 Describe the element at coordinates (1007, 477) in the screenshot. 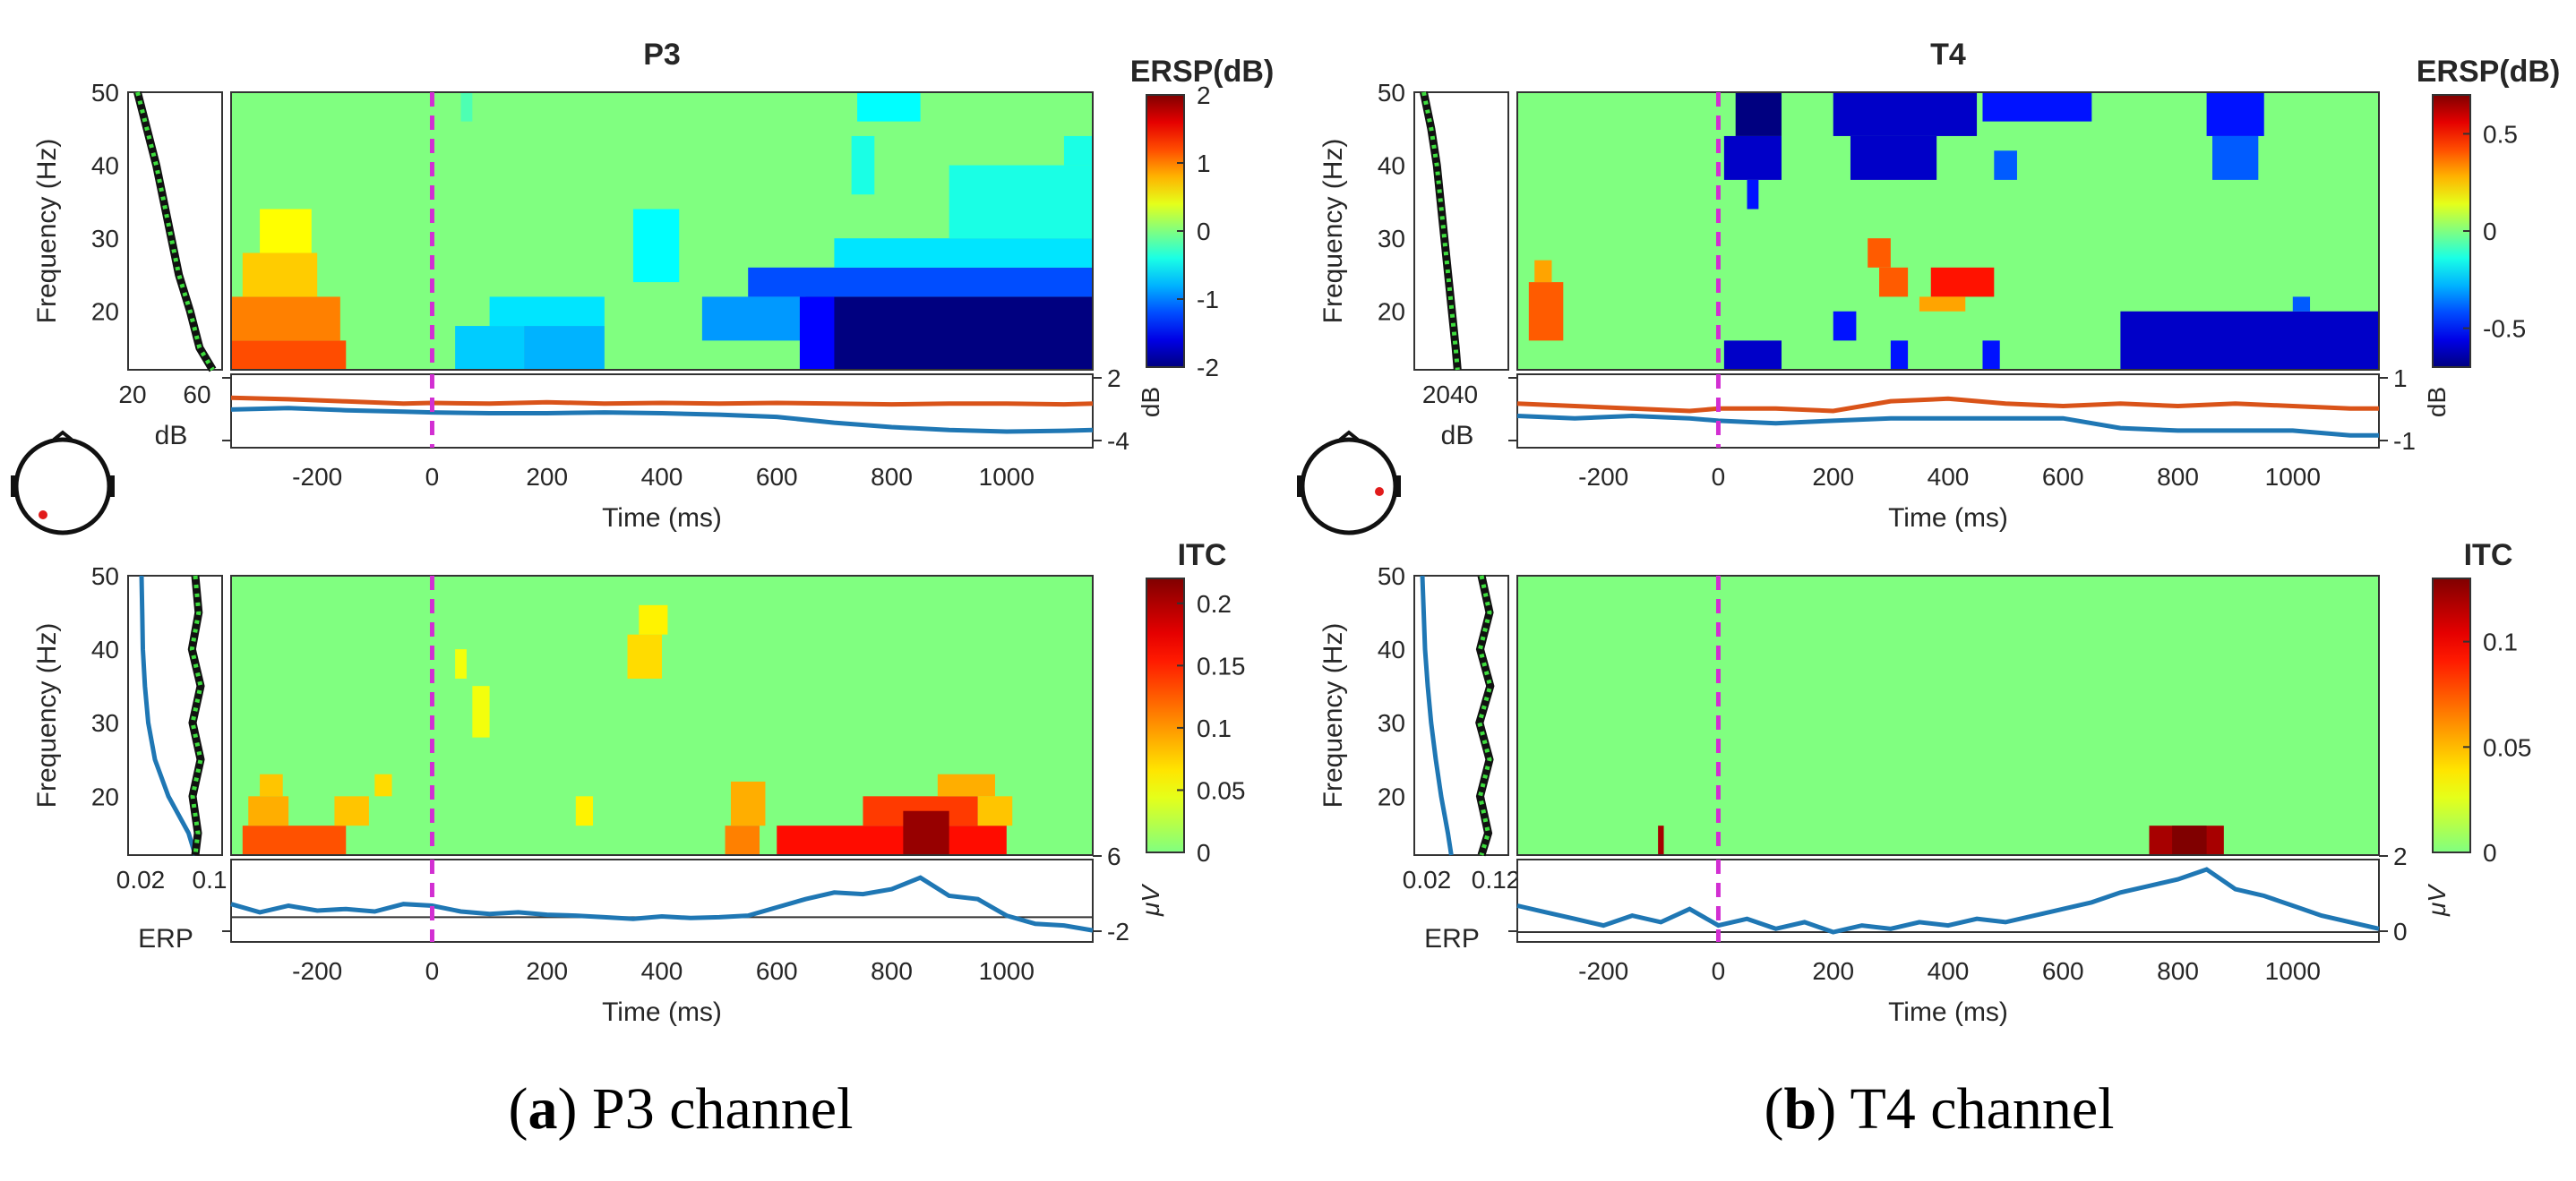

I see `ersp-time-tick-label: 1000` at that location.